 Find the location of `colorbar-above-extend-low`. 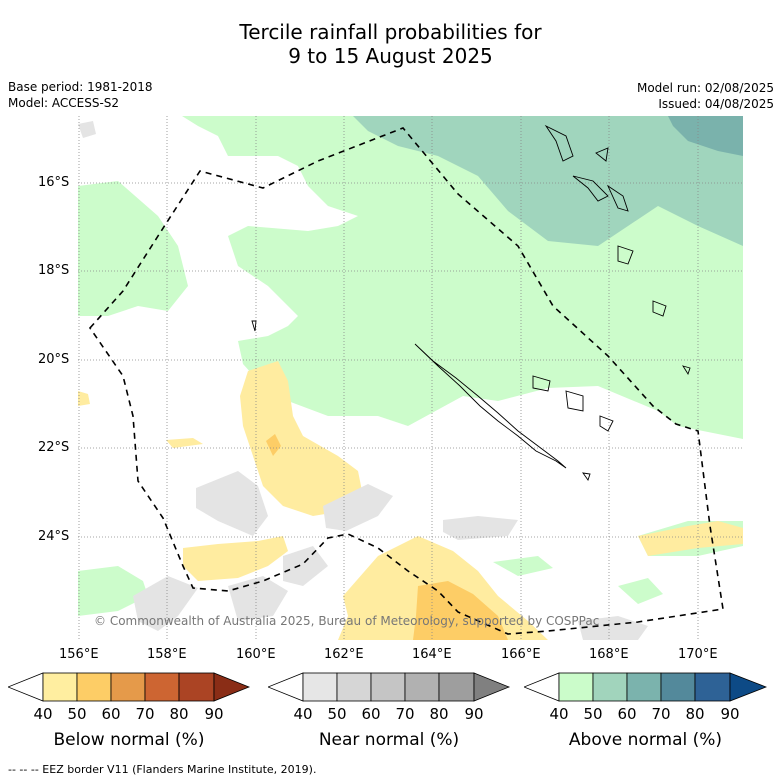

colorbar-above-extend-low is located at coordinates (542, 687).